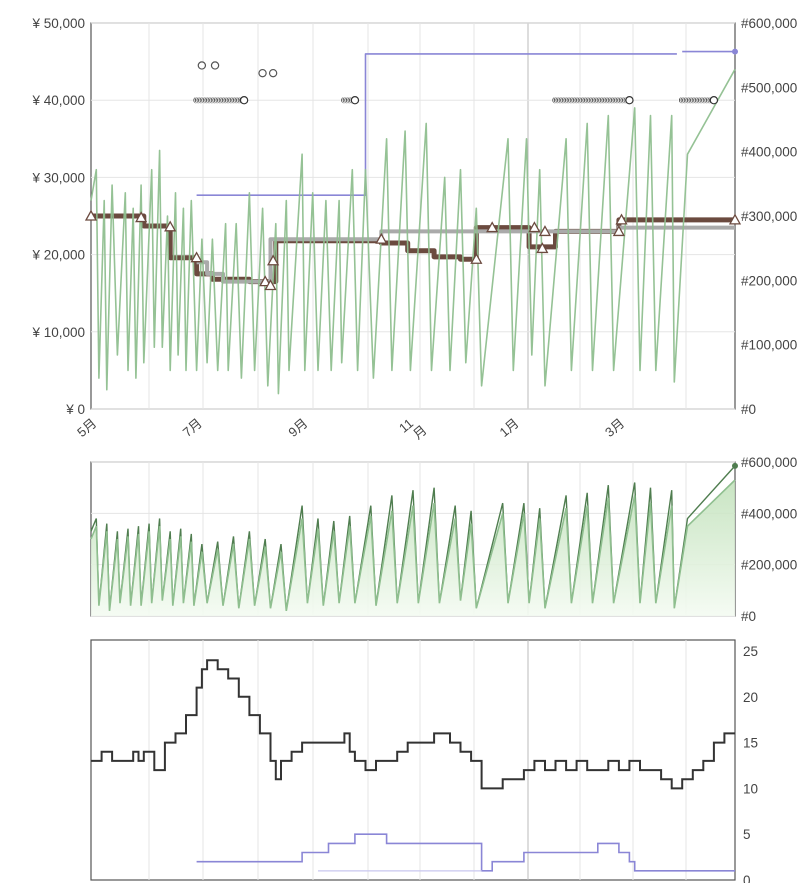 Image resolution: width=807 pixels, height=883 pixels. What do you see at coordinates (747, 878) in the screenshot?
I see `right-axis-tick-label: 0` at bounding box center [747, 878].